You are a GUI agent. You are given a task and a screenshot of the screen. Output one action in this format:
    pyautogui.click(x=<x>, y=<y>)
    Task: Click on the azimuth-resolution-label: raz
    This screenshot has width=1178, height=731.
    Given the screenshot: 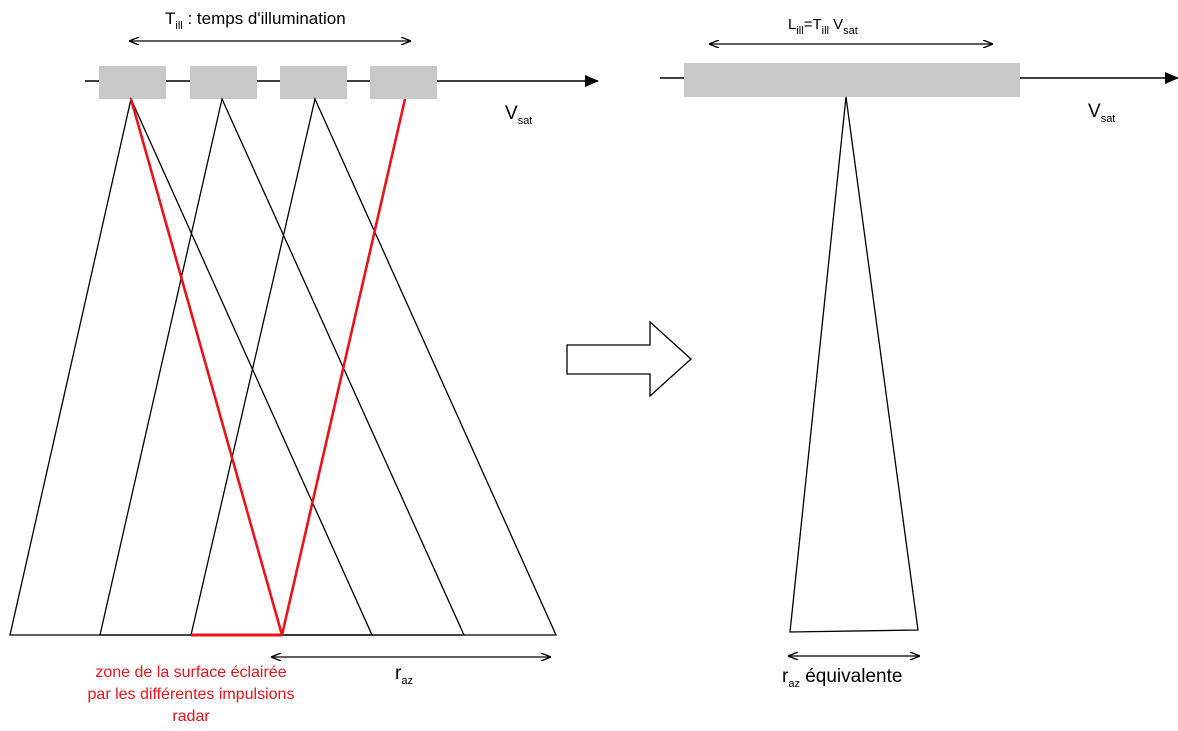 What is the action you would take?
    pyautogui.click(x=404, y=675)
    